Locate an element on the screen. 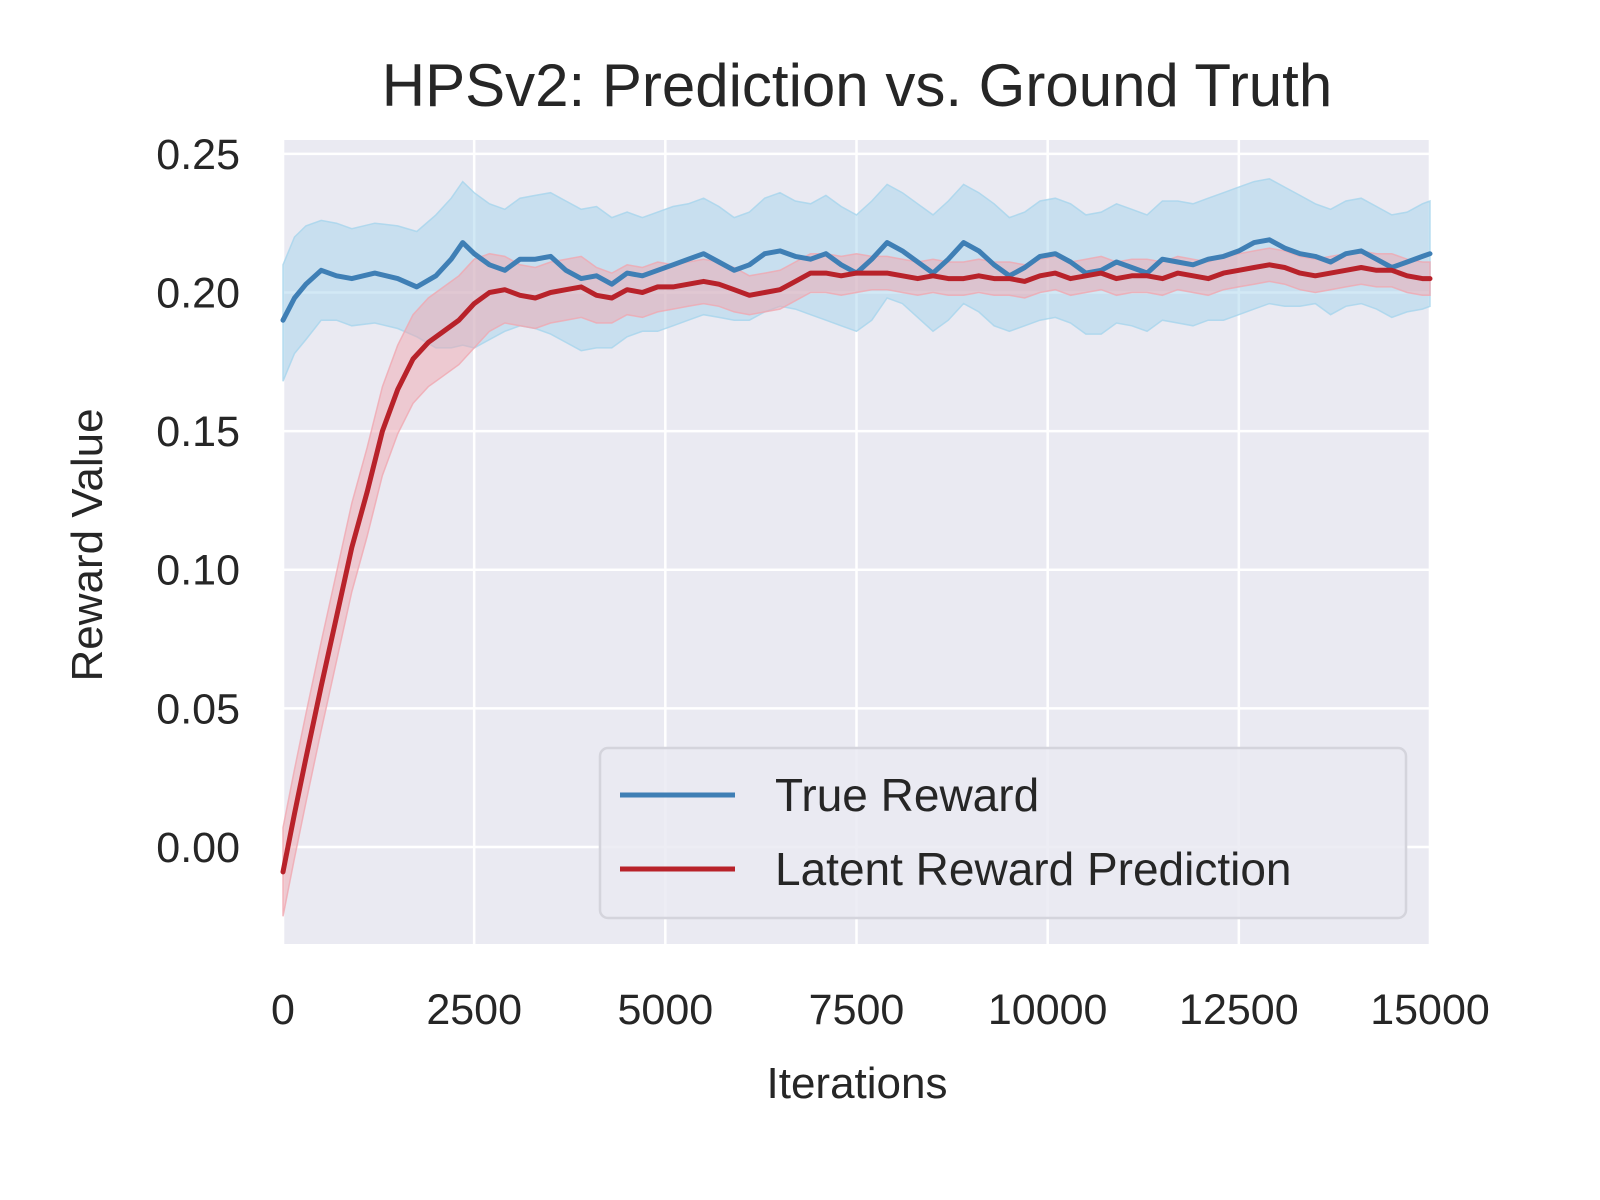 This screenshot has height=1200, width=1600. x-tick-label: 0 is located at coordinates (283, 1010).